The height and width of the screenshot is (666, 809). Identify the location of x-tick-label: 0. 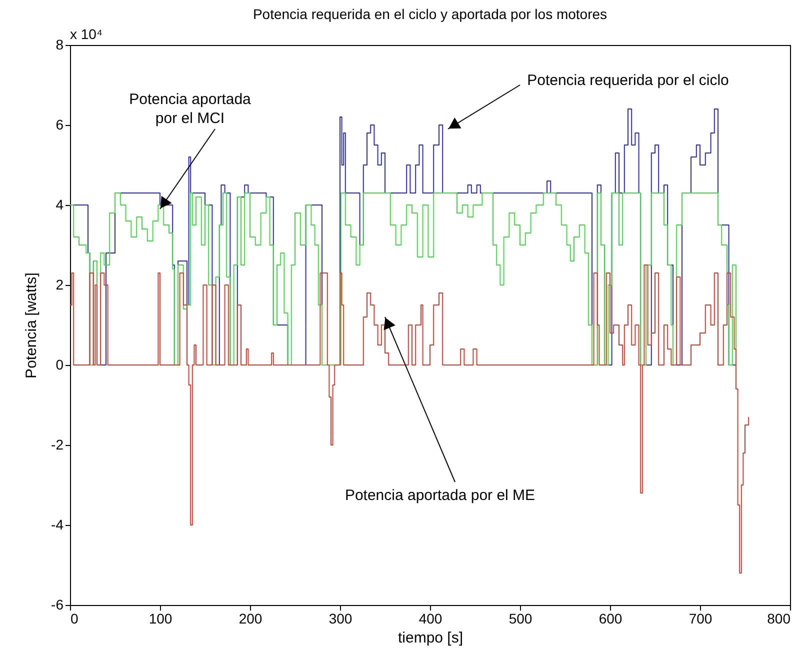
(74, 618).